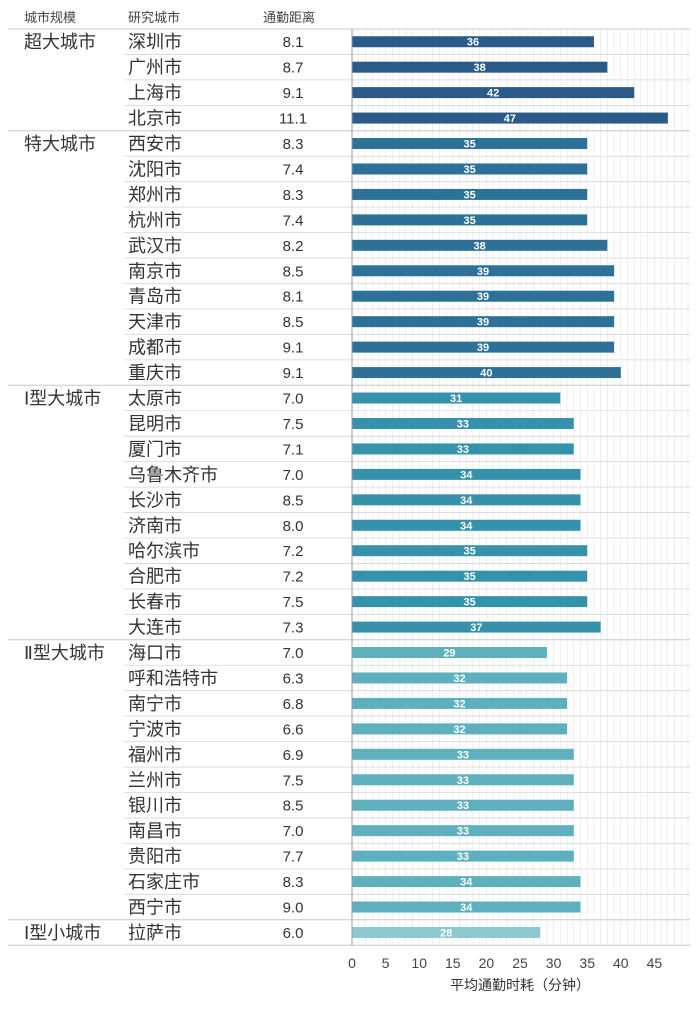 This screenshot has height=1018, width=700. Describe the element at coordinates (293, 933) in the screenshot. I see `distance-value: 6.0` at that location.